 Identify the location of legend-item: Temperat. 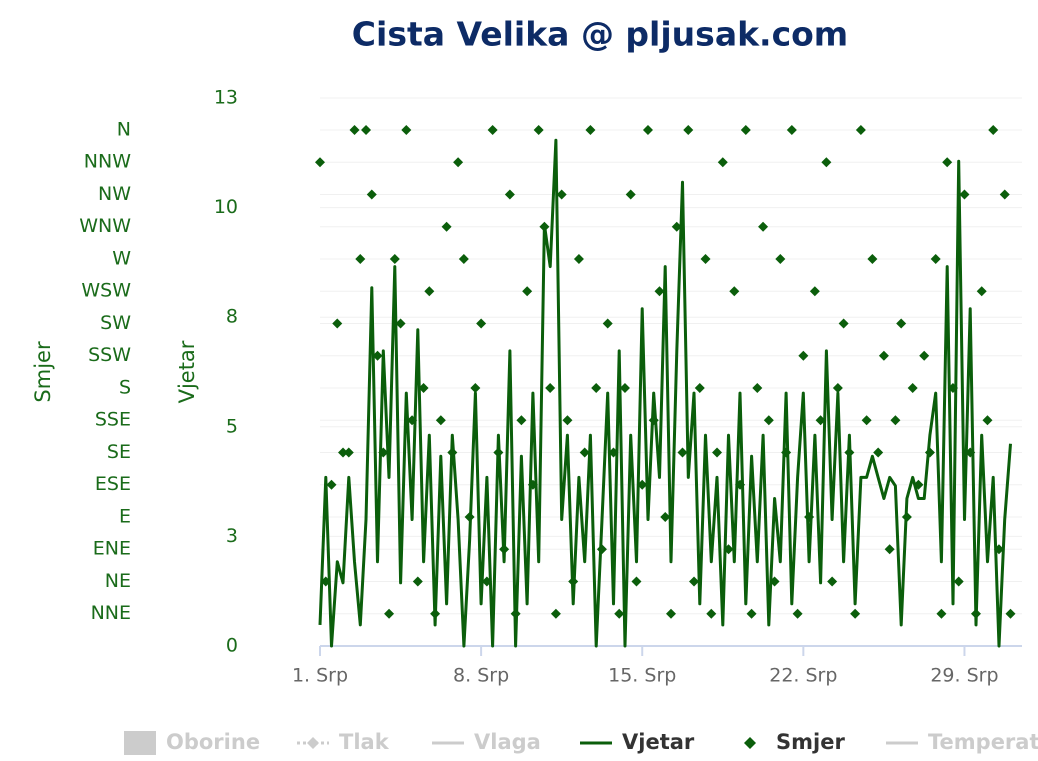
(962, 742).